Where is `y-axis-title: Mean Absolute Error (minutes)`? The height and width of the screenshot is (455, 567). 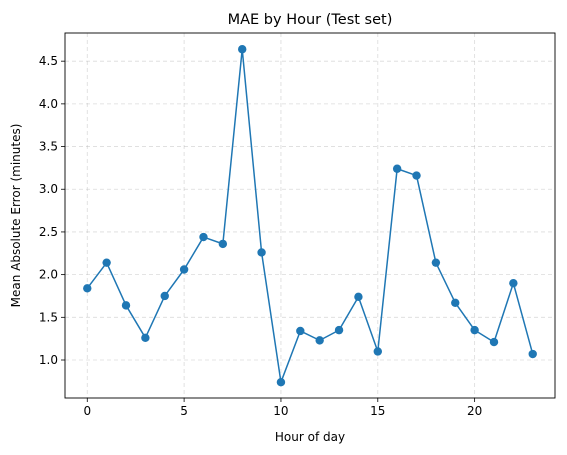 y-axis-title: Mean Absolute Error (minutes) is located at coordinates (16, 216).